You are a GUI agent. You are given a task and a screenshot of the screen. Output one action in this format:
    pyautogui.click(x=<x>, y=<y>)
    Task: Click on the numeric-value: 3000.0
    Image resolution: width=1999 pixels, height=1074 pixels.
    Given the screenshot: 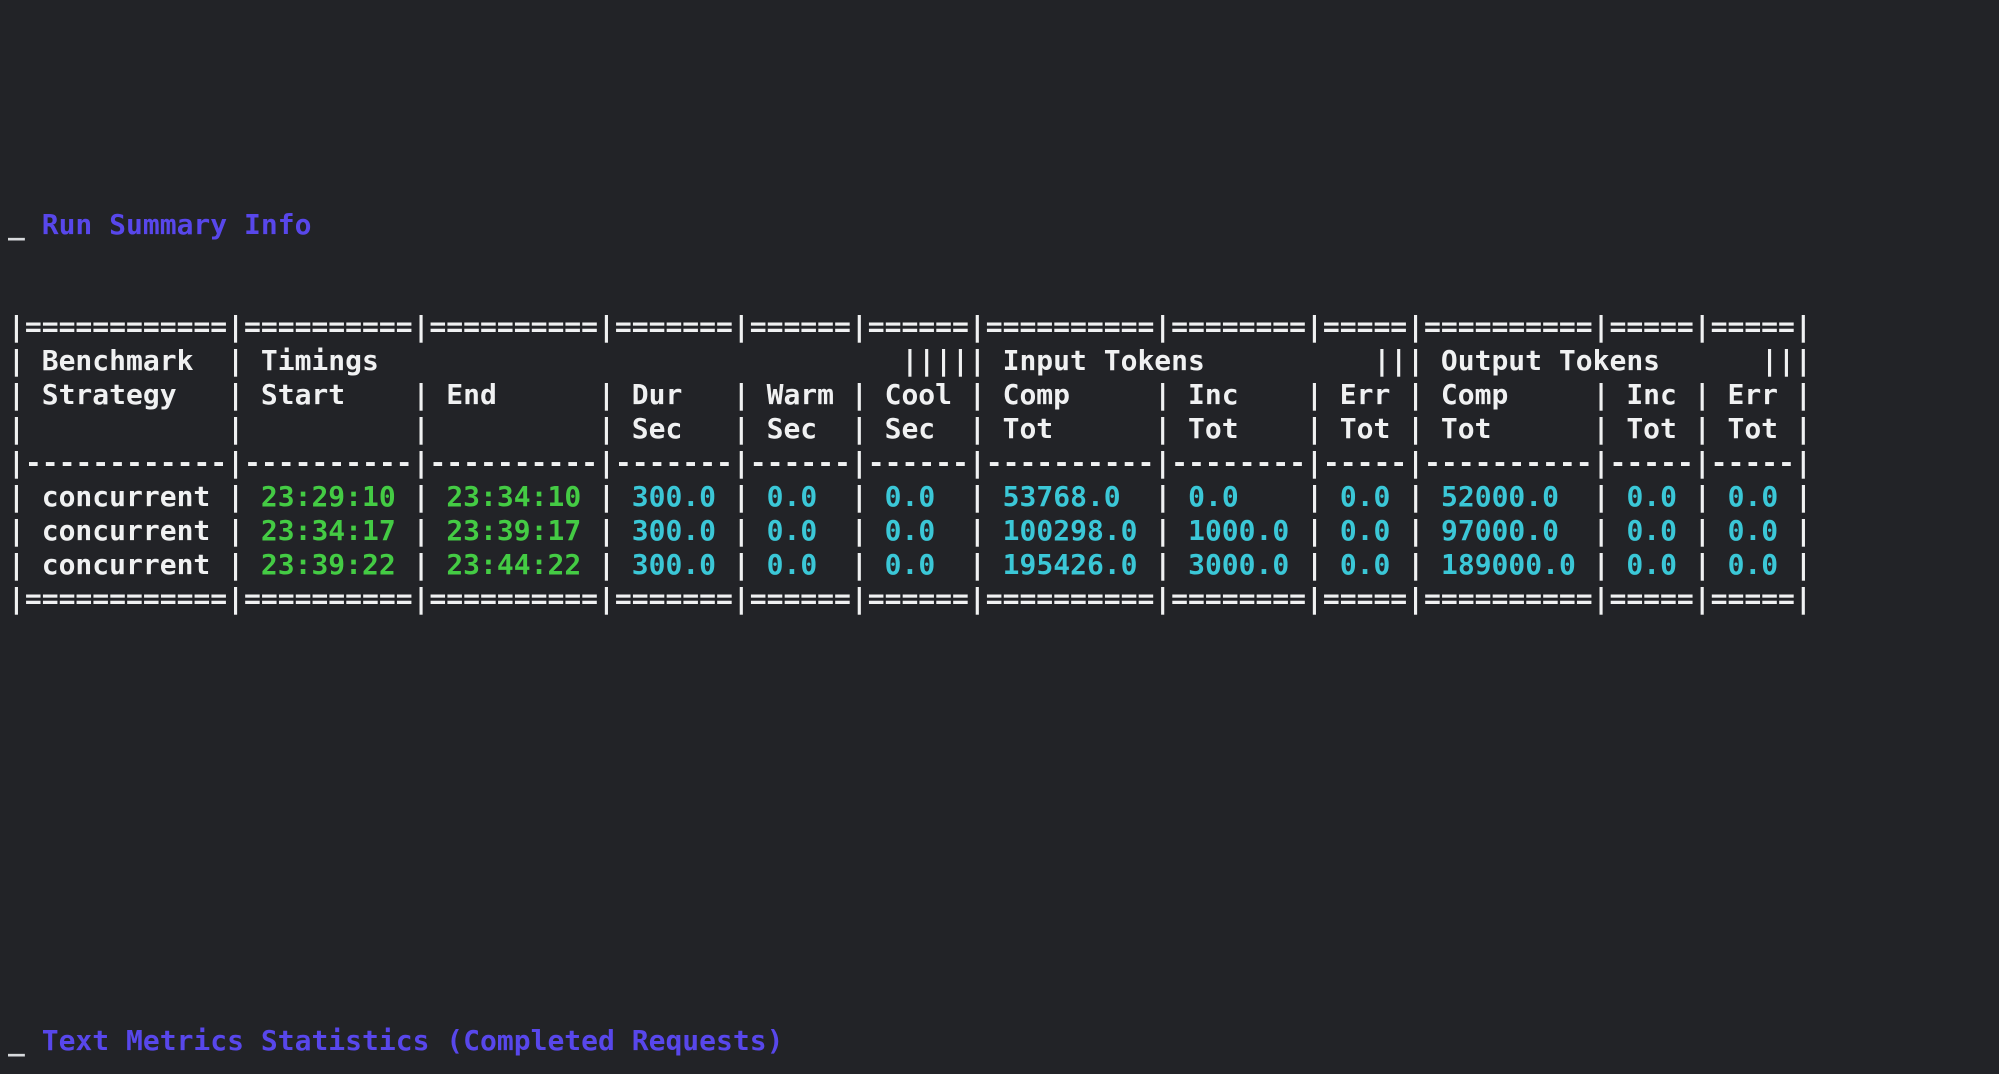 What is the action you would take?
    pyautogui.click(x=1239, y=564)
    